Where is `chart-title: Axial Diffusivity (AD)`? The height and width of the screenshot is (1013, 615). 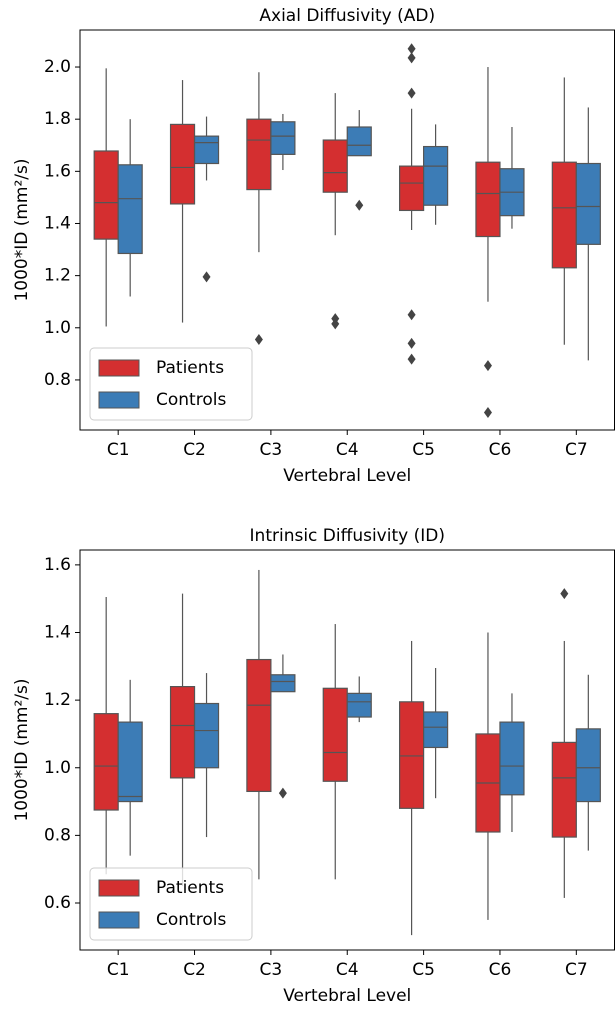 chart-title: Axial Diffusivity (AD) is located at coordinates (347, 16).